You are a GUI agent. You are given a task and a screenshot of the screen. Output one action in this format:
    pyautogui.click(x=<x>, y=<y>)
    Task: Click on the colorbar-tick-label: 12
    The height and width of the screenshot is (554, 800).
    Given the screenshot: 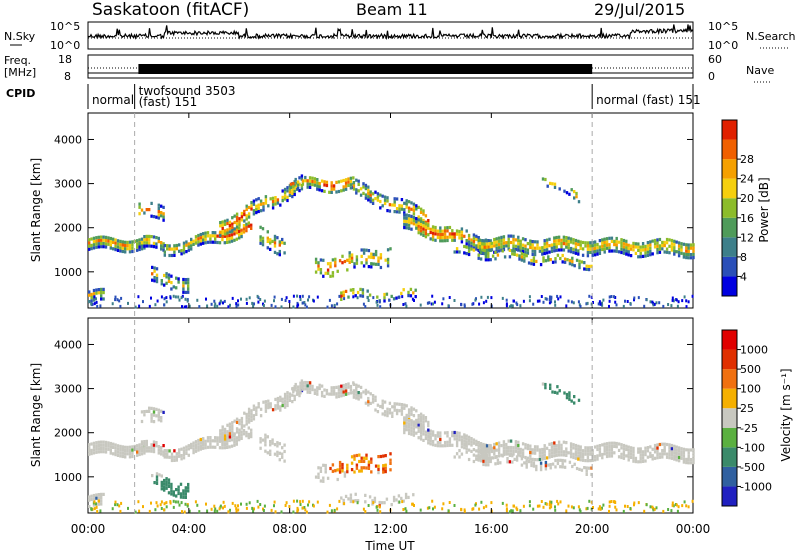 What is the action you would take?
    pyautogui.click(x=747, y=237)
    